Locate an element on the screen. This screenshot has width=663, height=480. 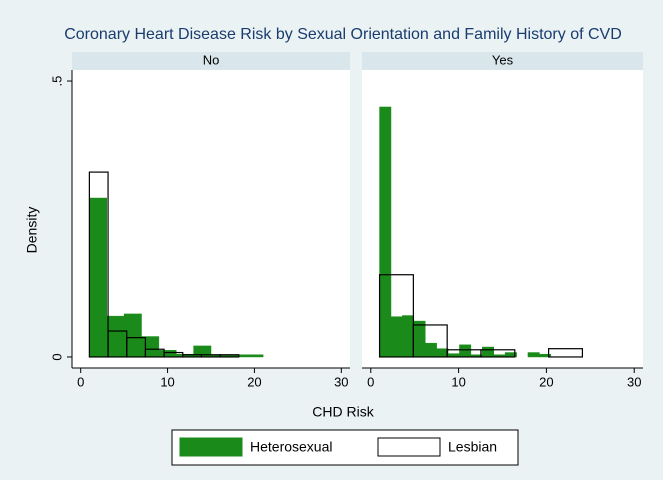
panel-title: No is located at coordinates (211, 59).